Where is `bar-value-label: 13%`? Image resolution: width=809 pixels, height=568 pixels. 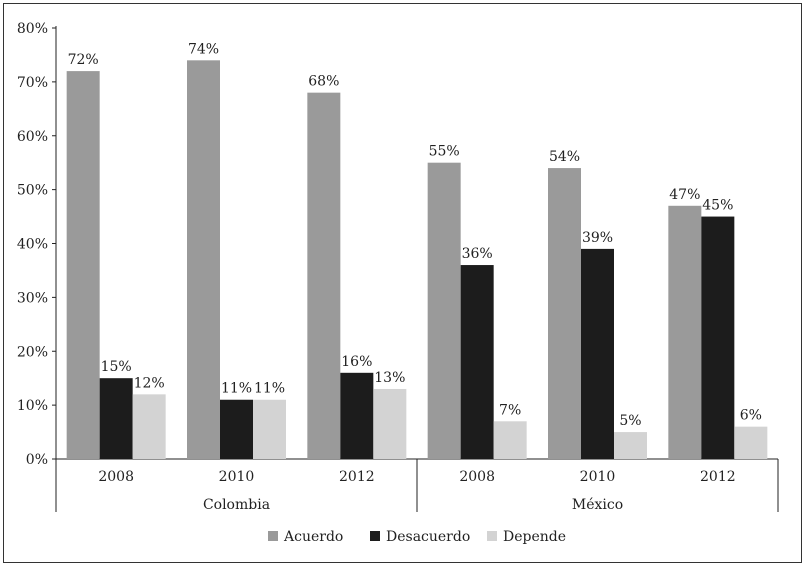
bar-value-label: 13% is located at coordinates (389, 378).